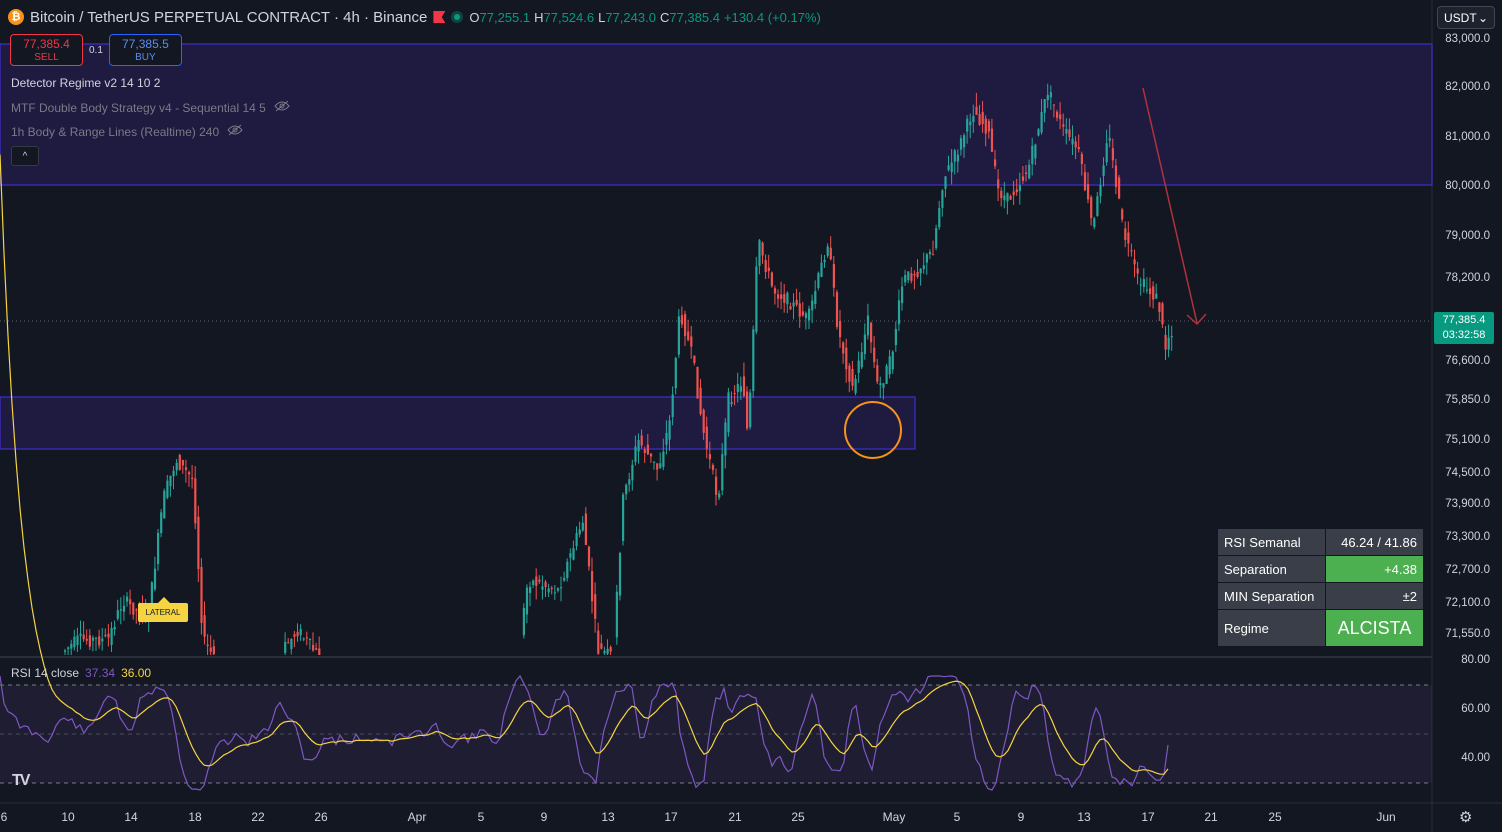 The height and width of the screenshot is (832, 1502). Describe the element at coordinates (457, 17) in the screenshot. I see `market-open-icon` at that location.